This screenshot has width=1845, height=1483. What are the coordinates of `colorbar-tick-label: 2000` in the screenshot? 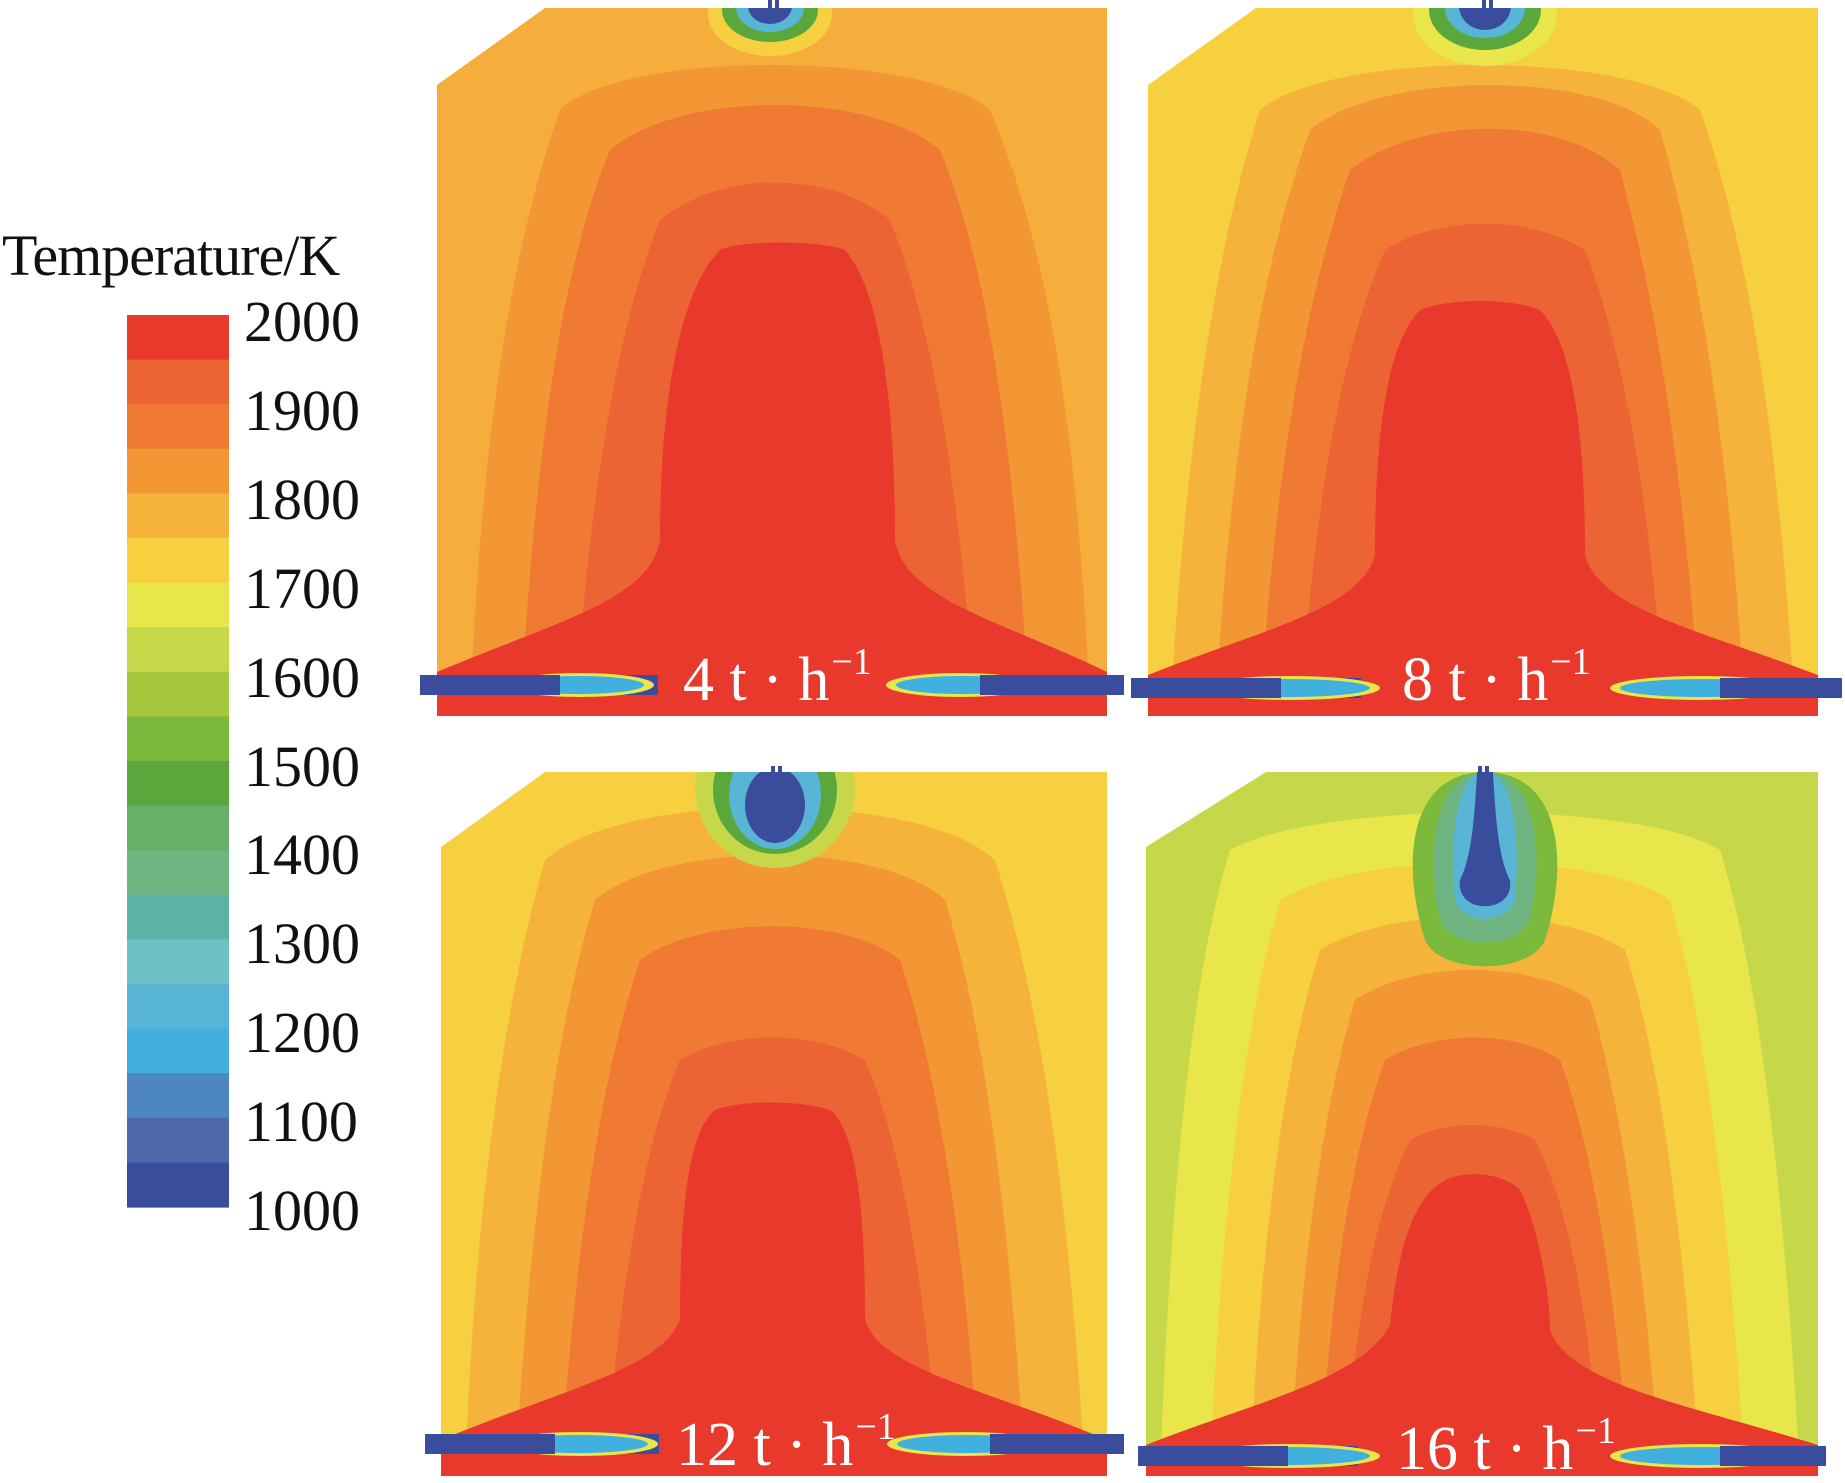 It's located at (302, 321).